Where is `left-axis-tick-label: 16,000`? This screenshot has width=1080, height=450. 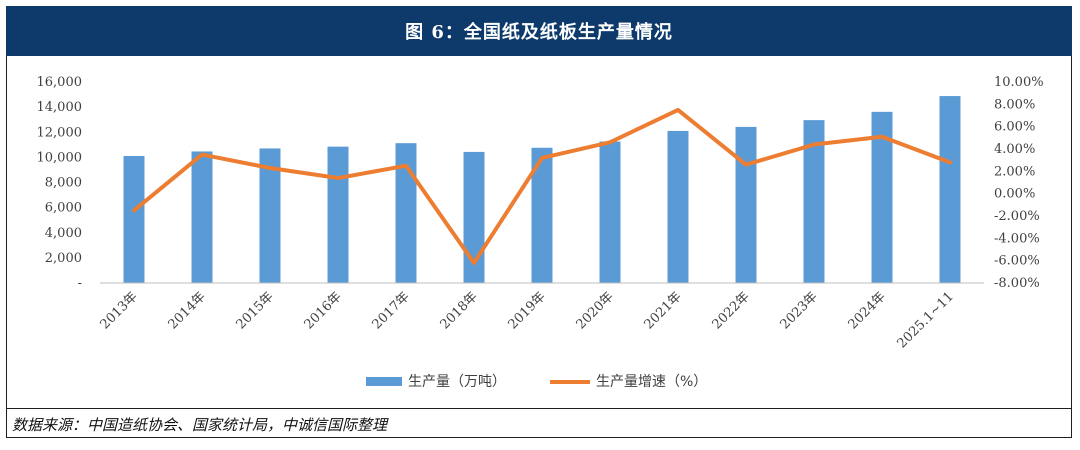
left-axis-tick-label: 16,000 is located at coordinates (60, 82).